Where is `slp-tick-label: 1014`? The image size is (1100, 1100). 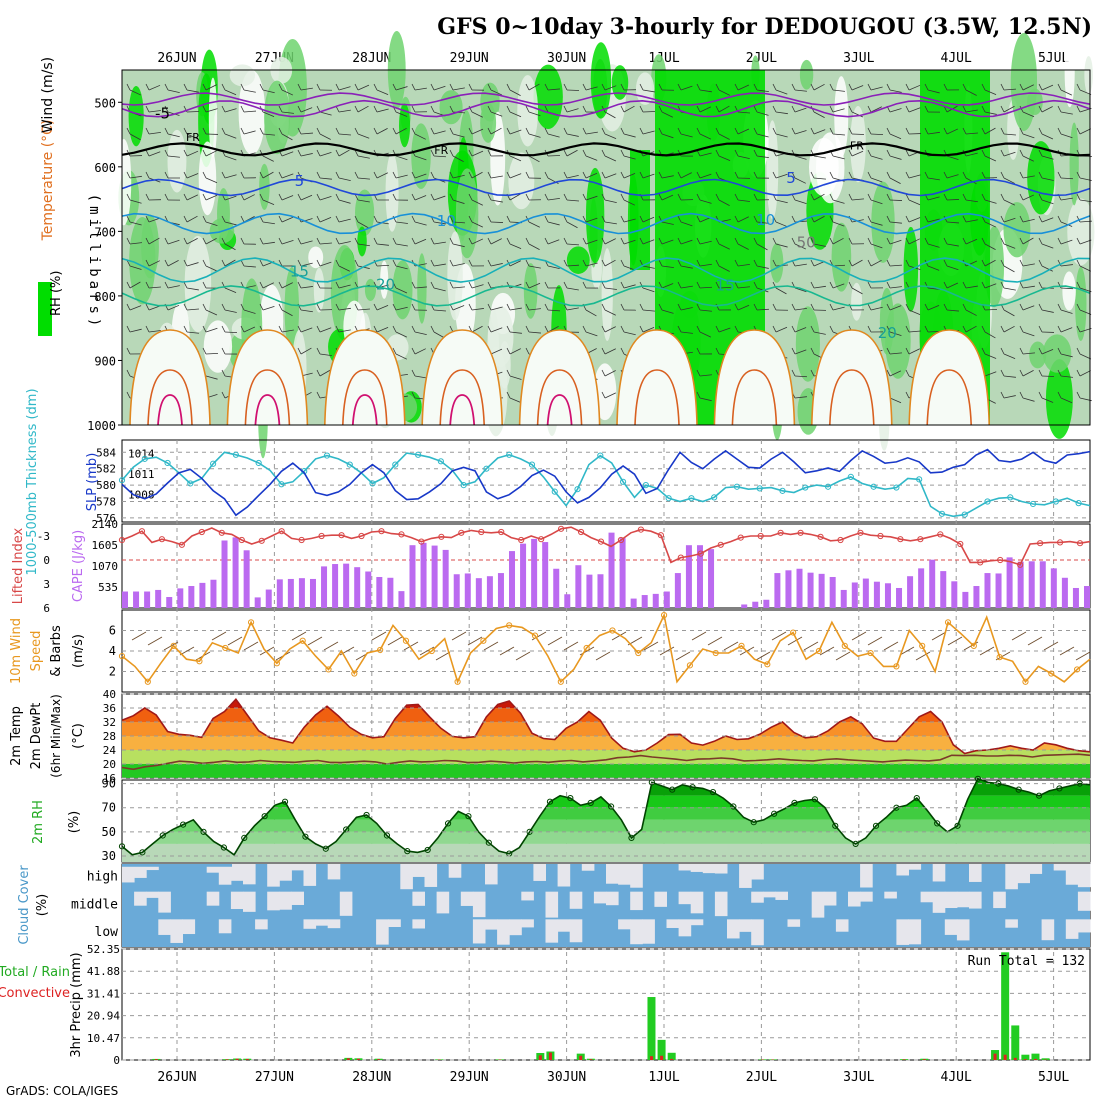 slp-tick-label: 1014 is located at coordinates (141, 454).